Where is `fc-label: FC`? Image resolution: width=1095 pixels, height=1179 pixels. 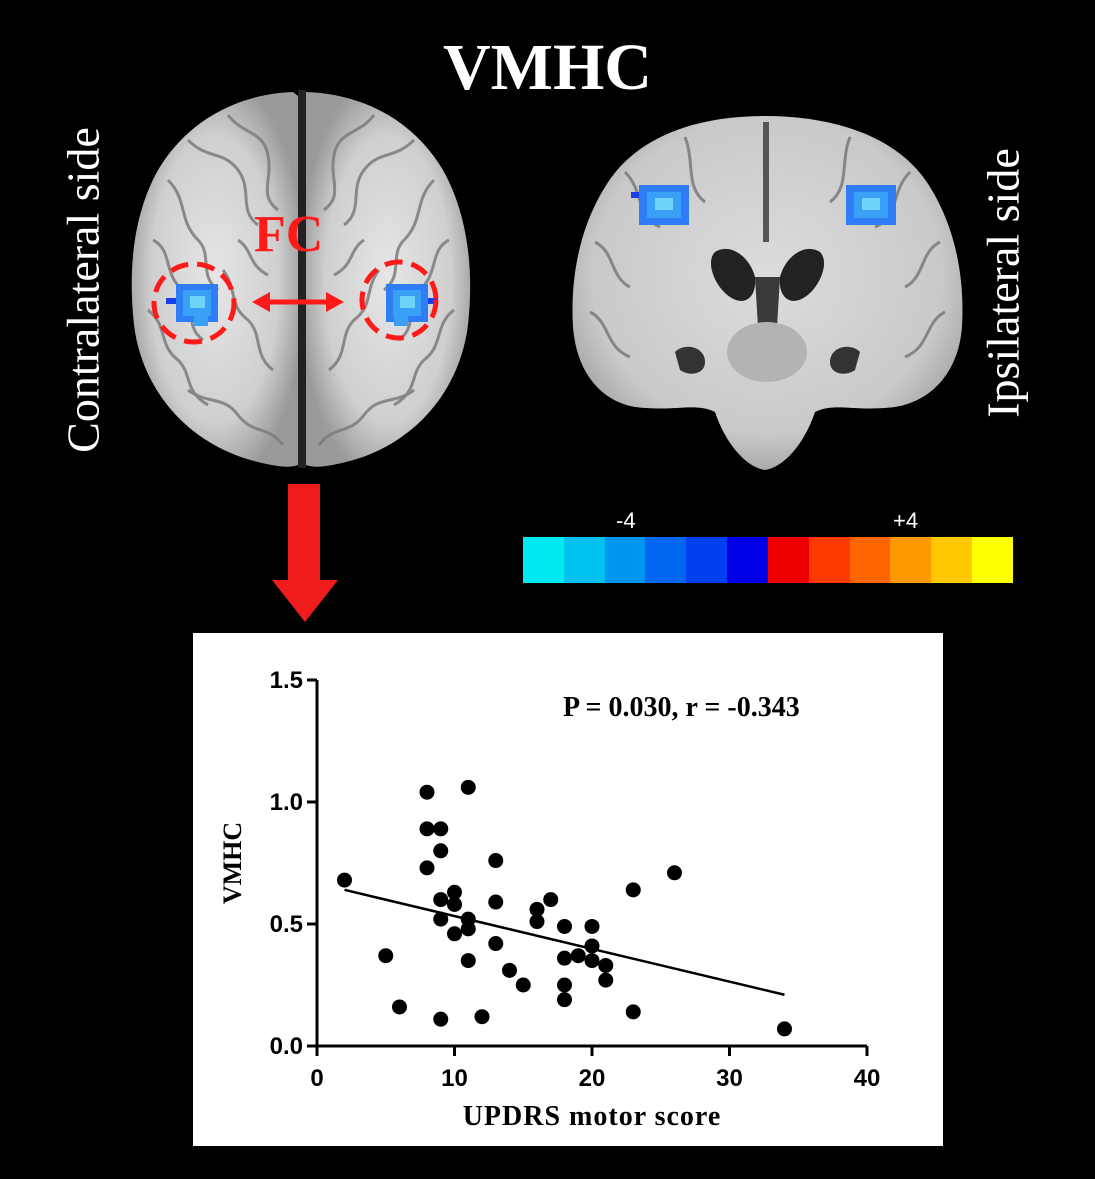 fc-label: FC is located at coordinates (289, 234).